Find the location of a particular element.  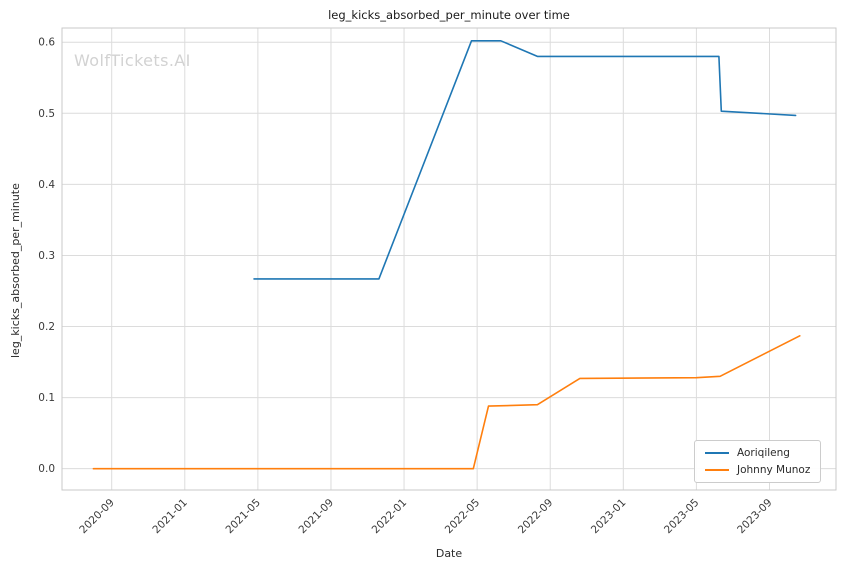

x-axis-label: Date is located at coordinates (449, 553).